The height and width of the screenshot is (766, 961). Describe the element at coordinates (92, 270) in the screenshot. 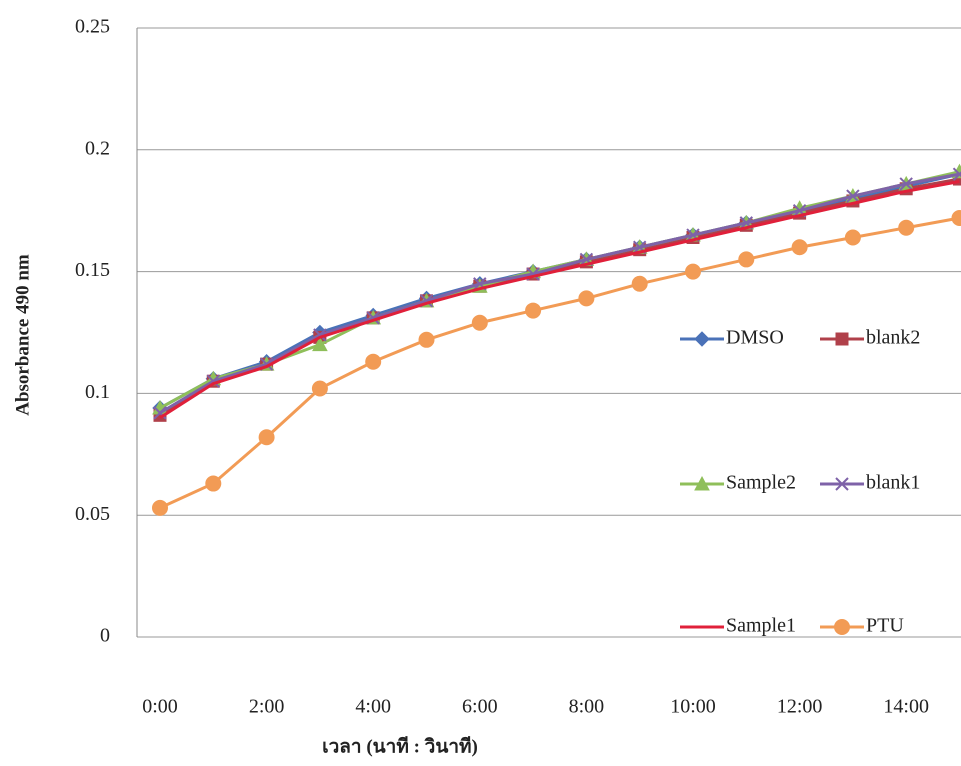

I see `y-tick-label: 0.15` at that location.